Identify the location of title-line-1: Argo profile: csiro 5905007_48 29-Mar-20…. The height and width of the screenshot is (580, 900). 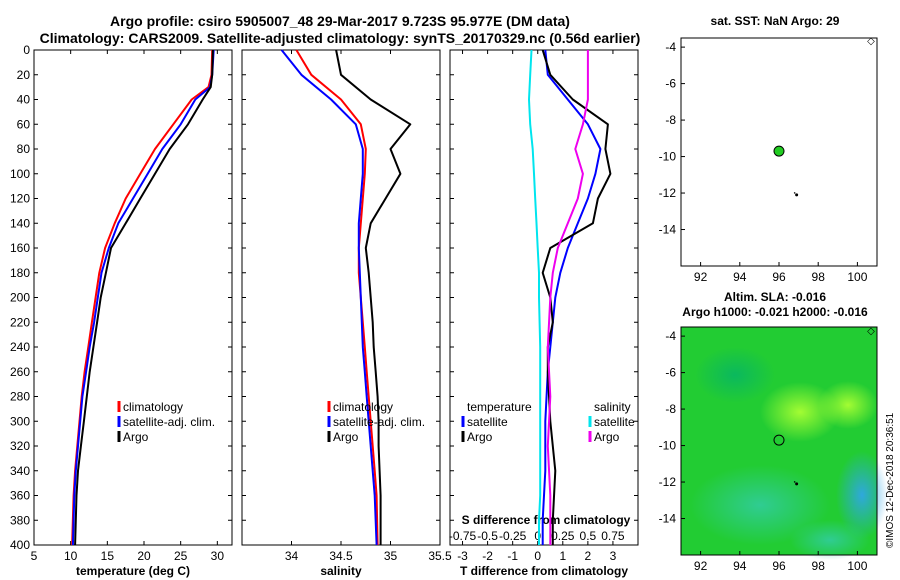
(340, 21).